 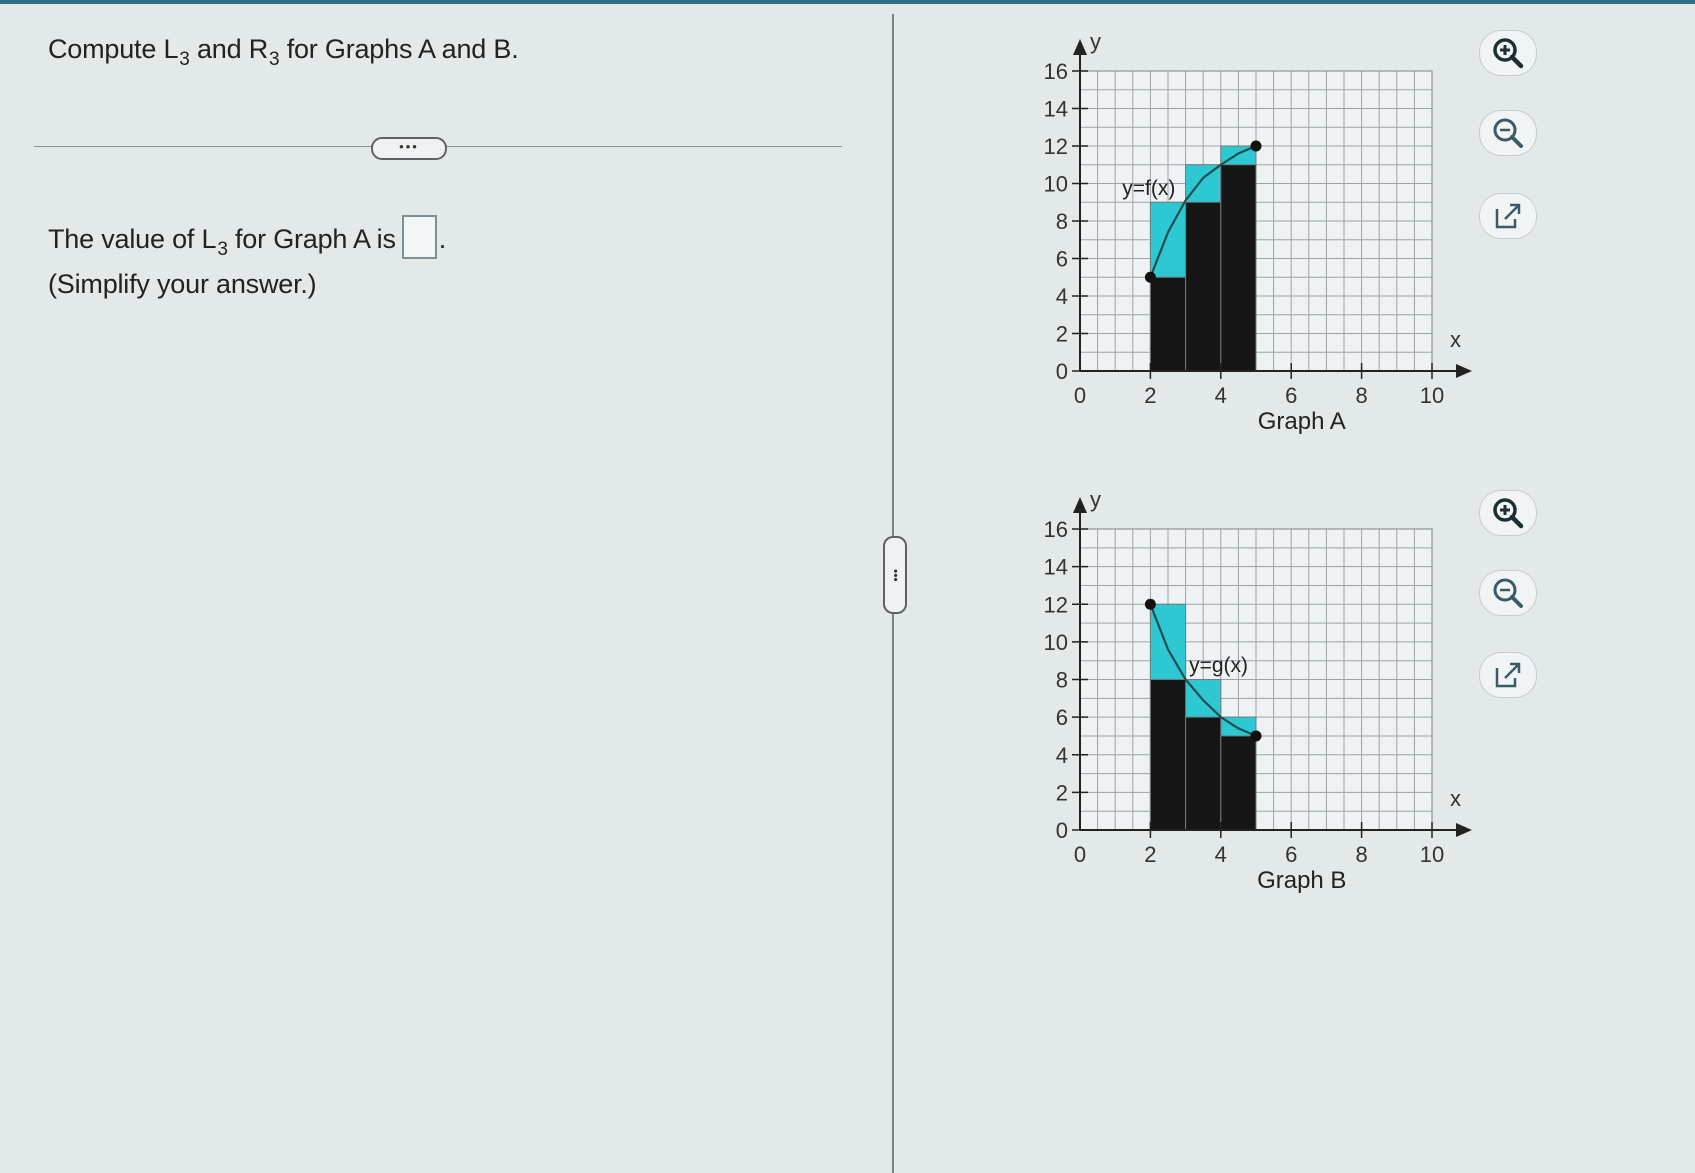 I want to click on graph-title: Graph A, so click(x=1302, y=421).